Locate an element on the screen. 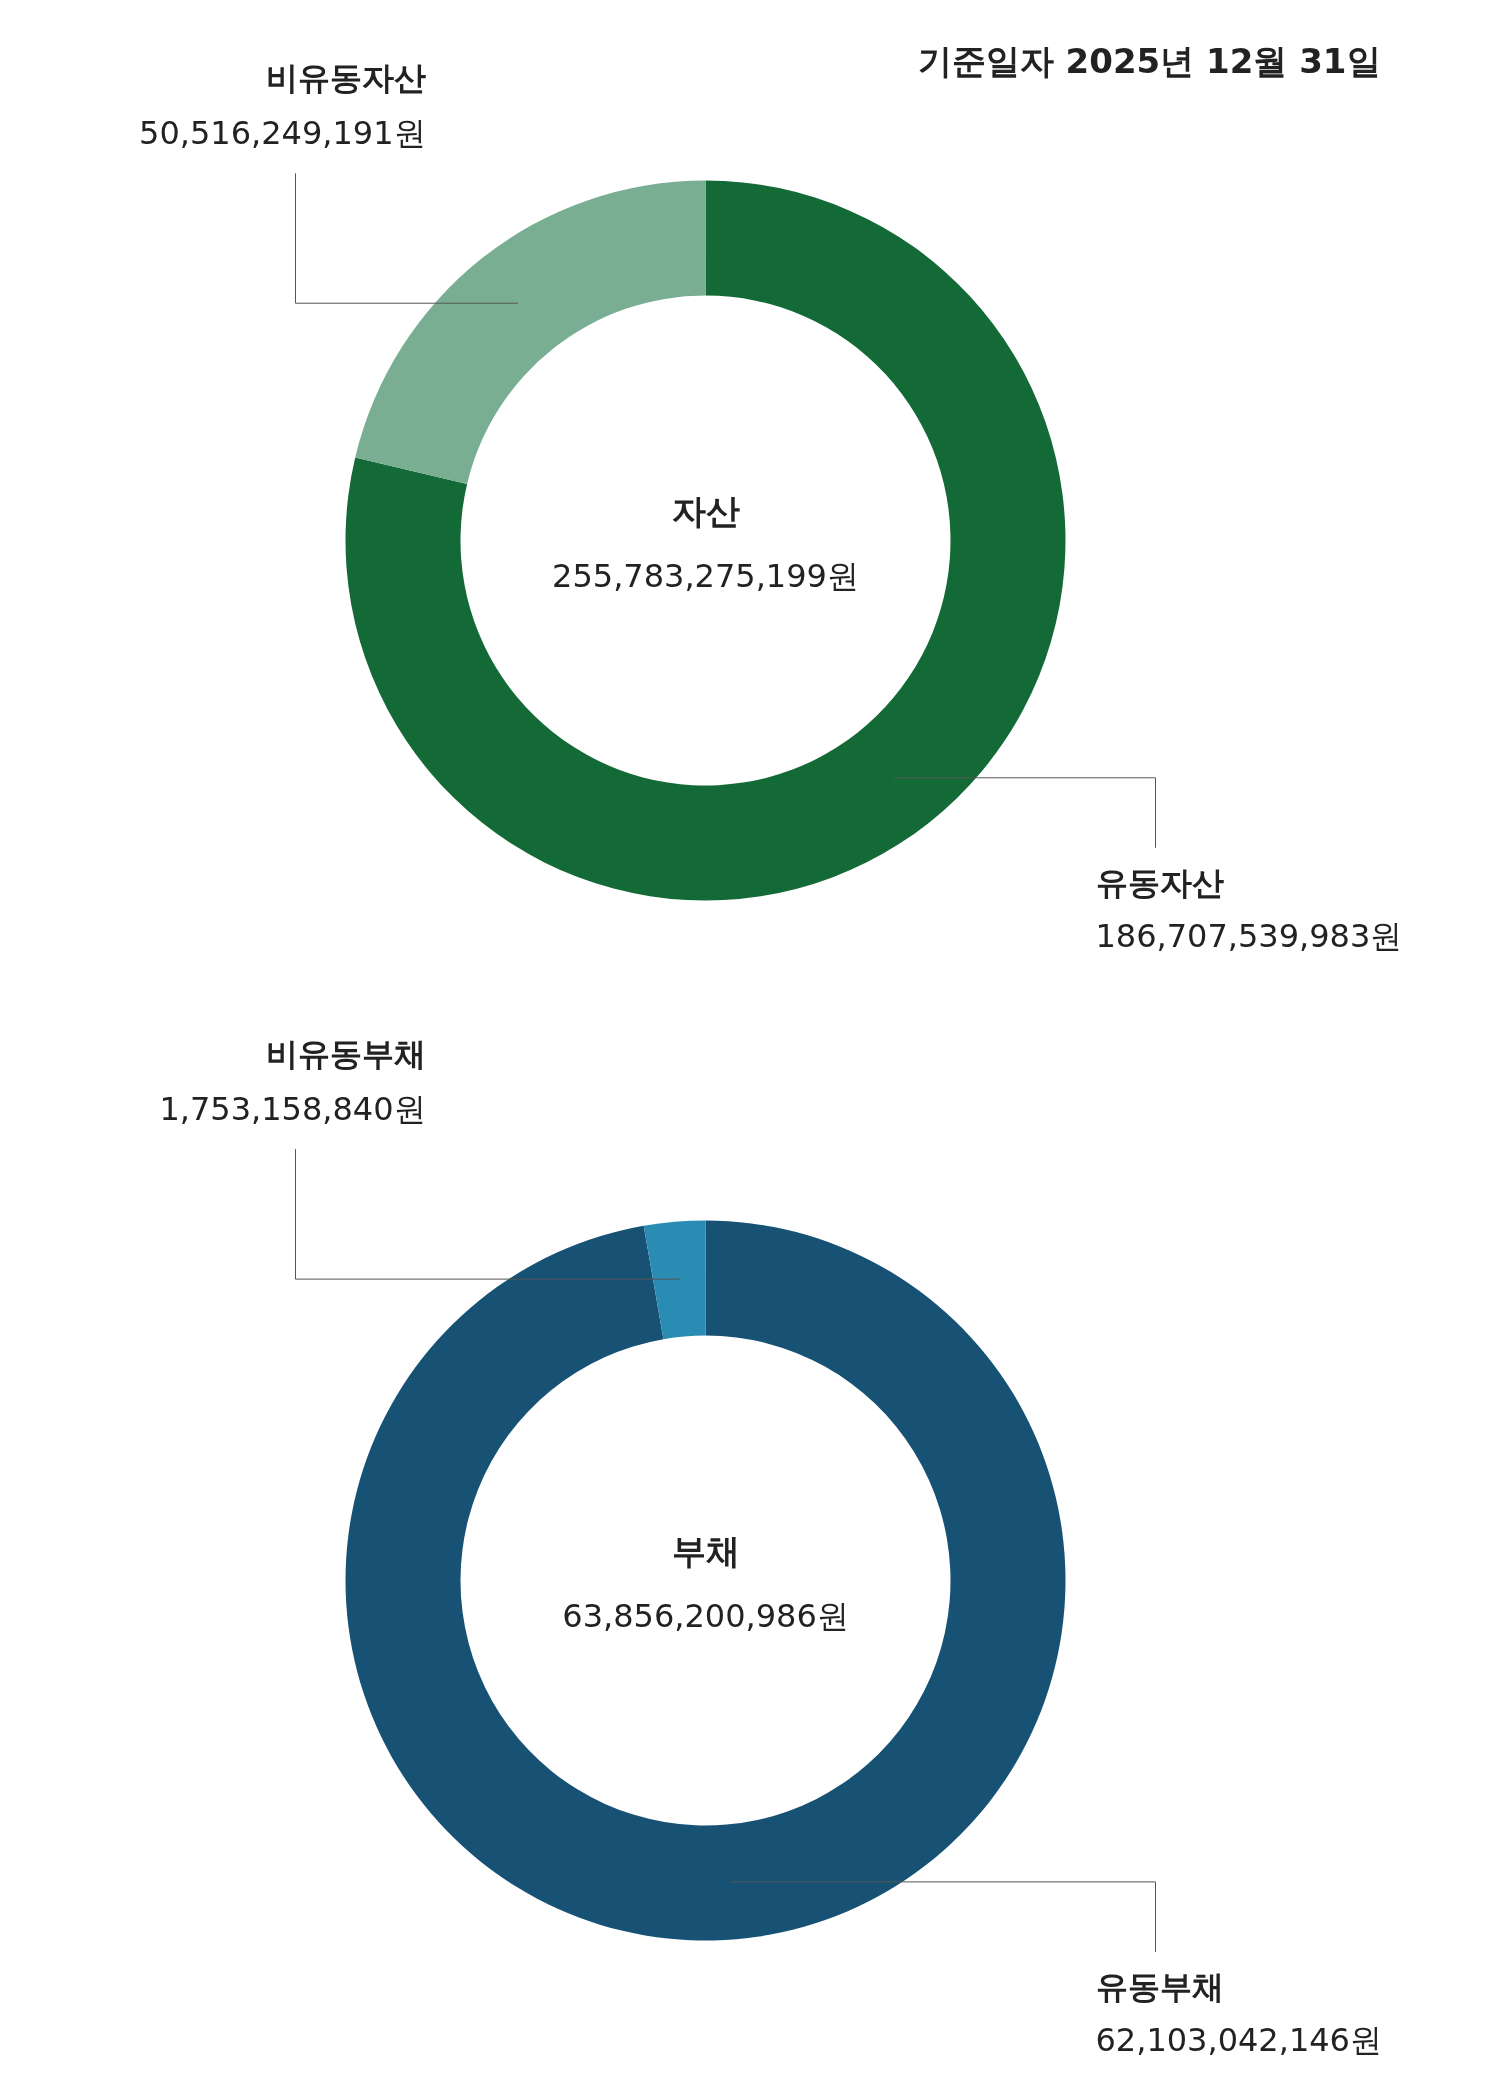 The height and width of the screenshot is (2098, 1500). data-label: 50,516,249,191원 is located at coordinates (282, 133).